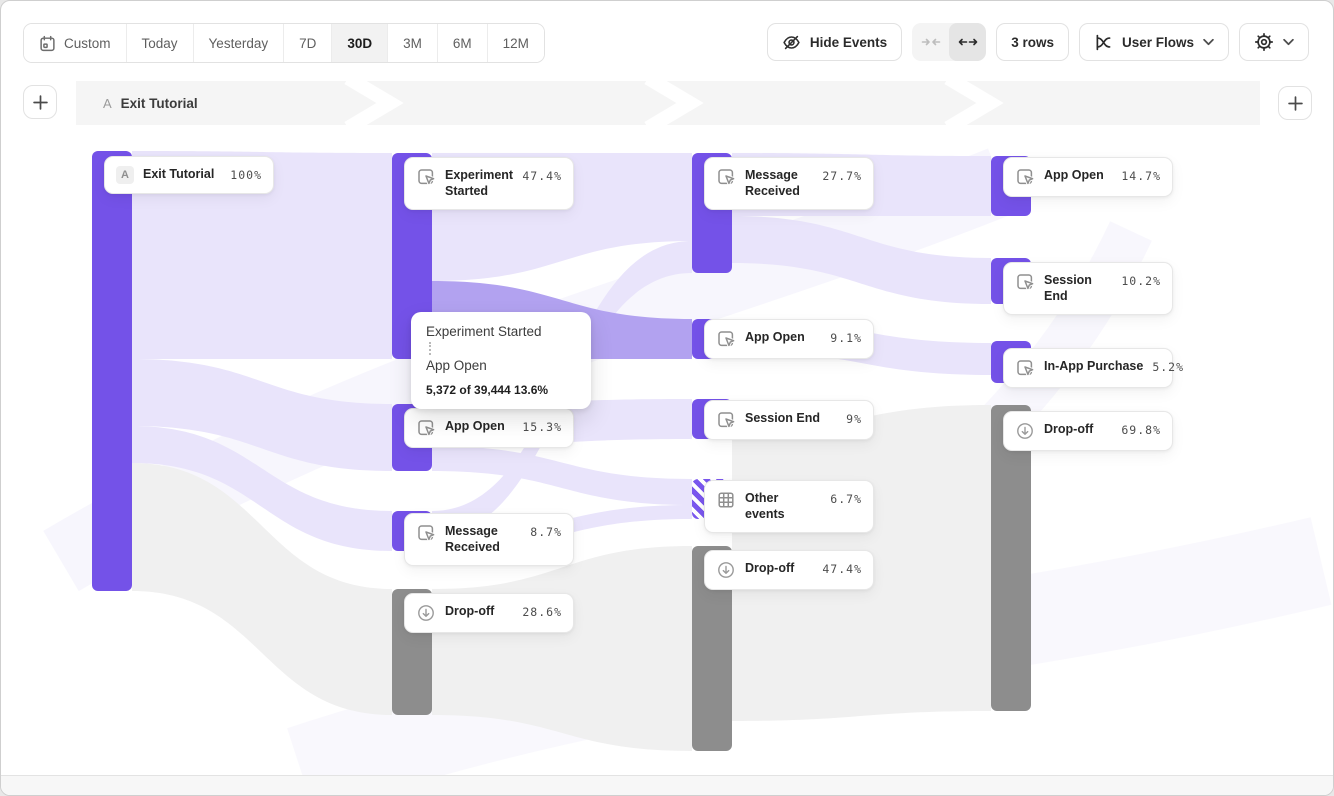 Image resolution: width=1334 pixels, height=796 pixels. I want to click on flow-node-c3-app-open: App Open 9.1%, so click(789, 339).